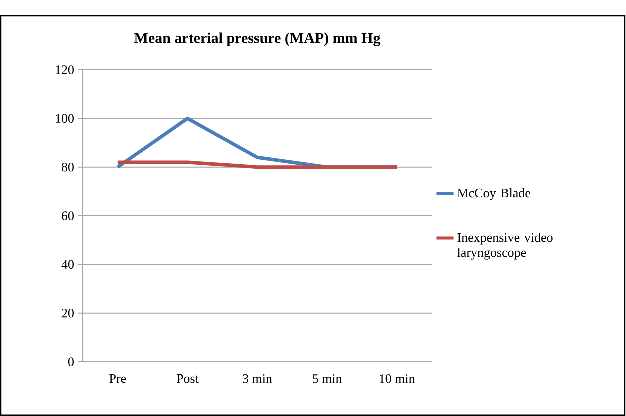  Describe the element at coordinates (118, 379) in the screenshot. I see `x-tick-label: Pre` at that location.